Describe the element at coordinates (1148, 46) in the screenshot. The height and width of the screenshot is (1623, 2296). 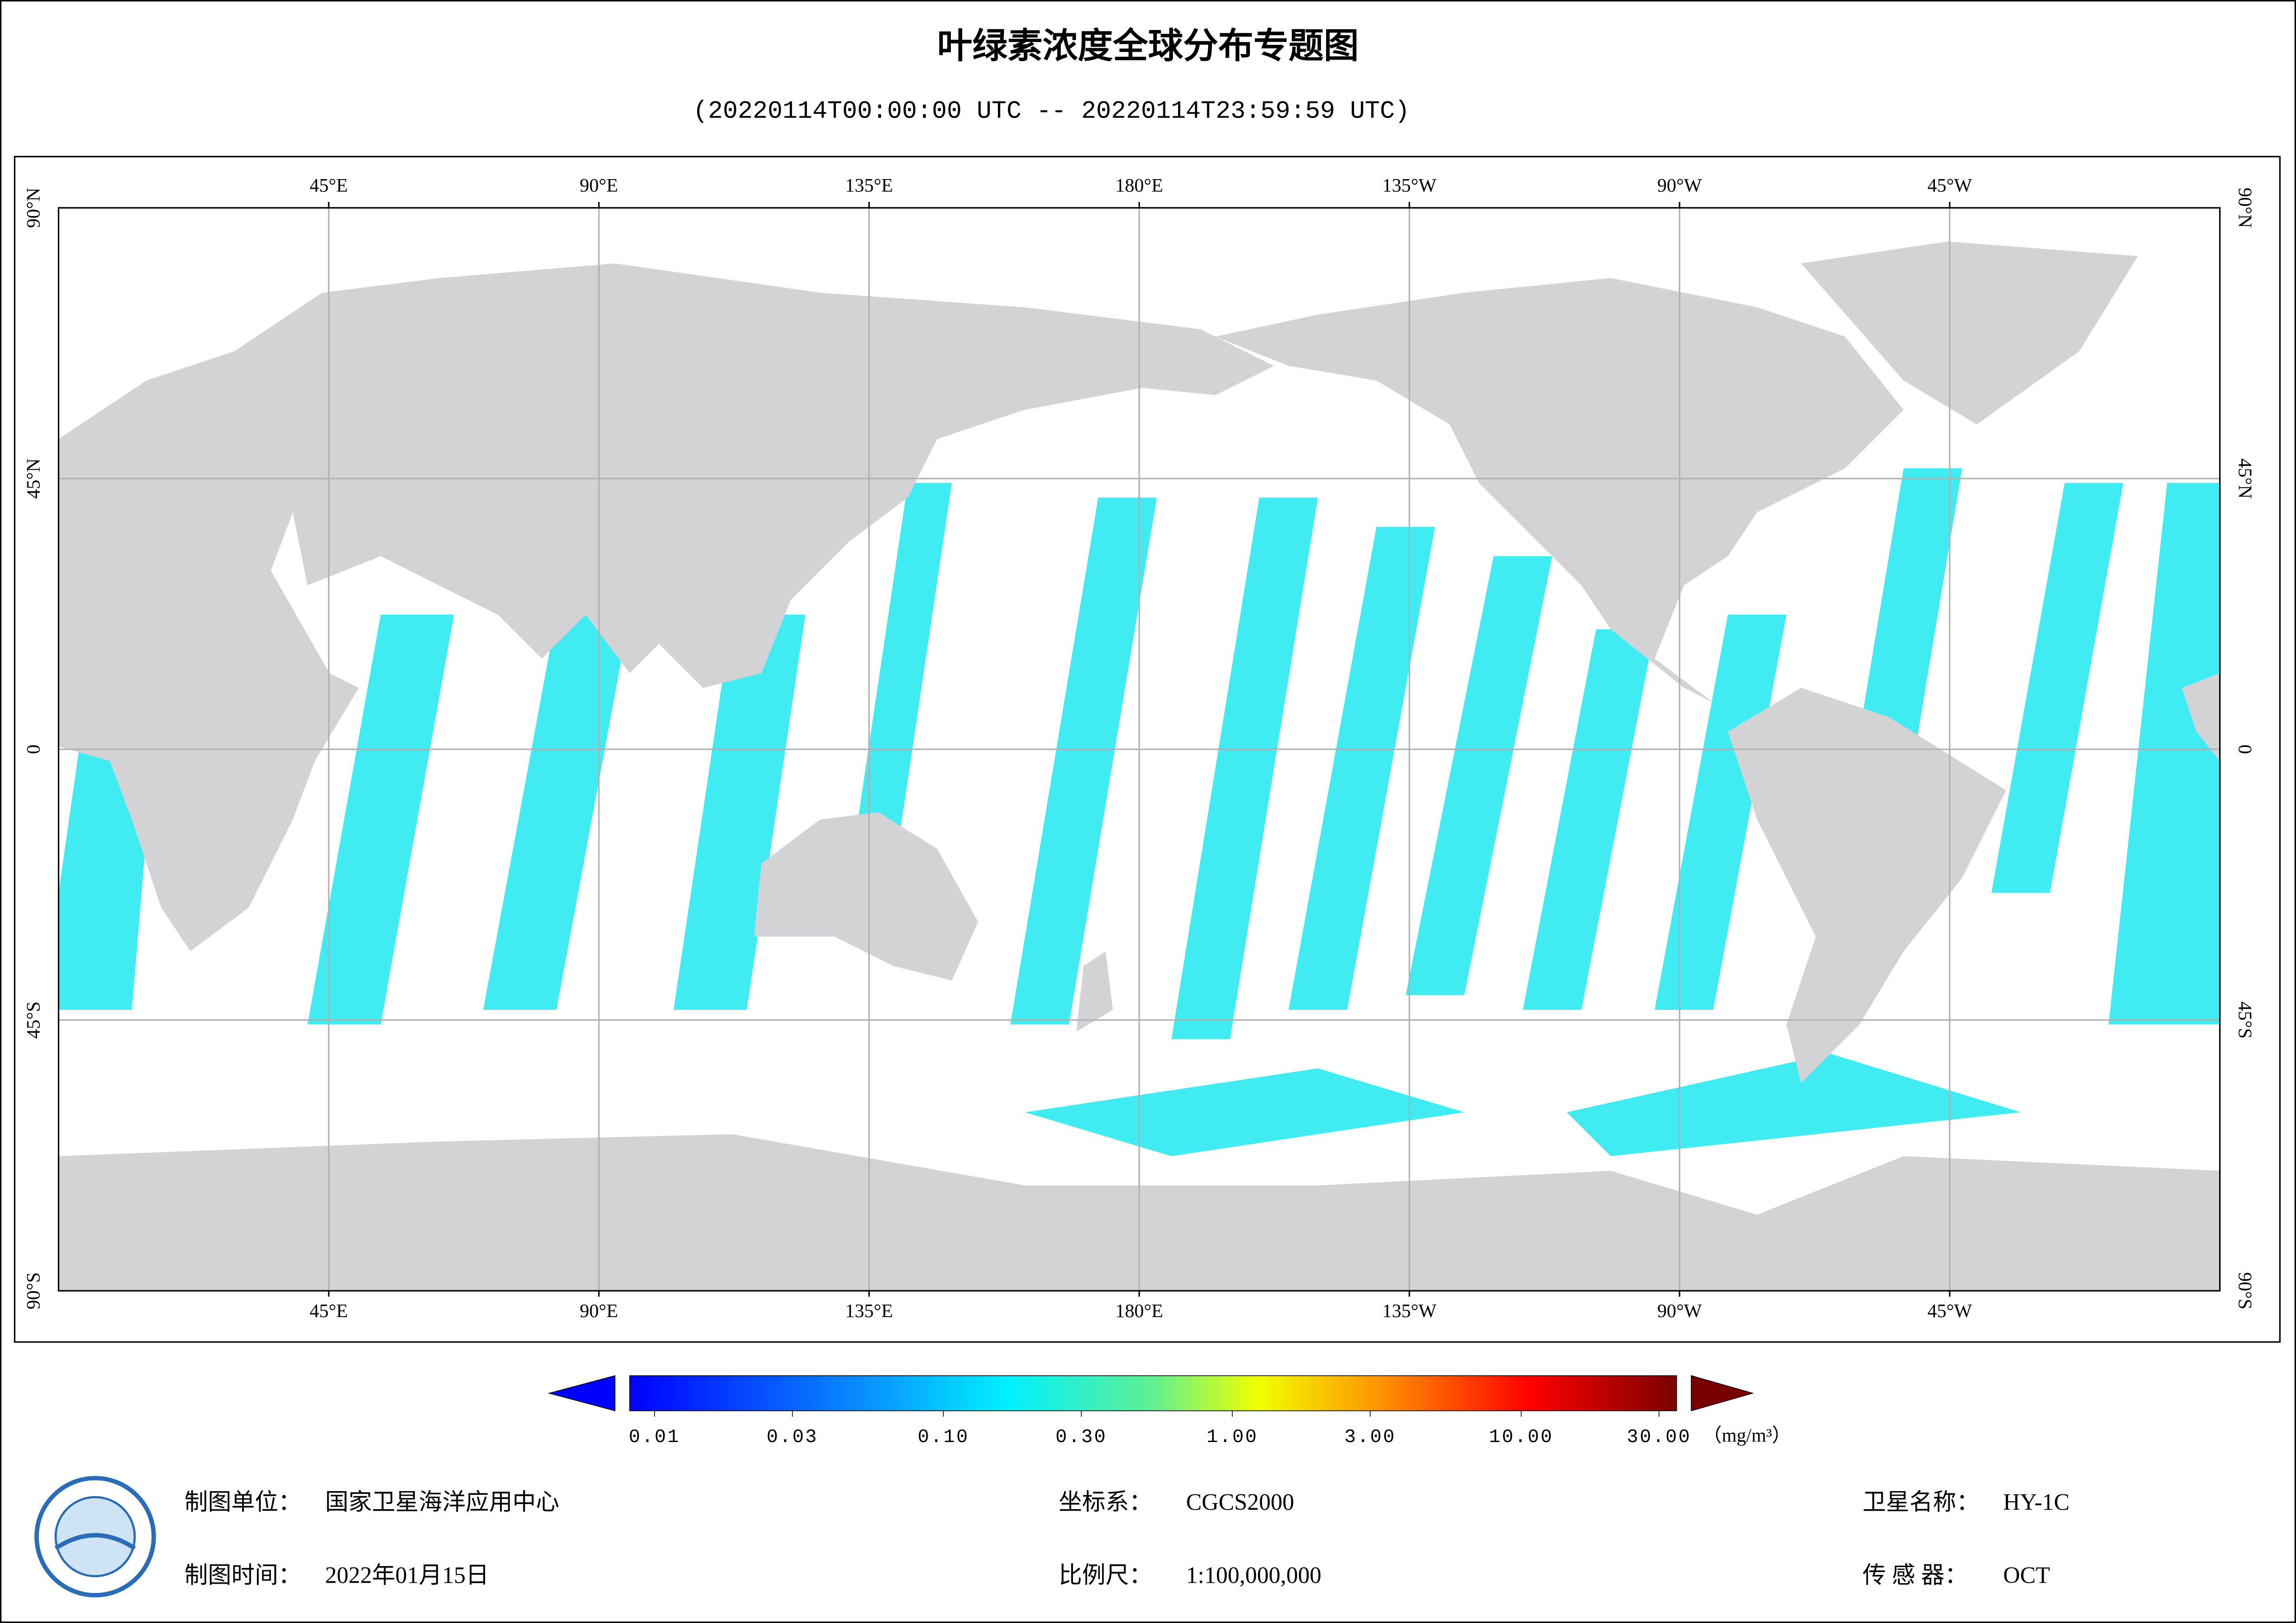
I see `title: 叶绿素浓度全球分布专题图` at that location.